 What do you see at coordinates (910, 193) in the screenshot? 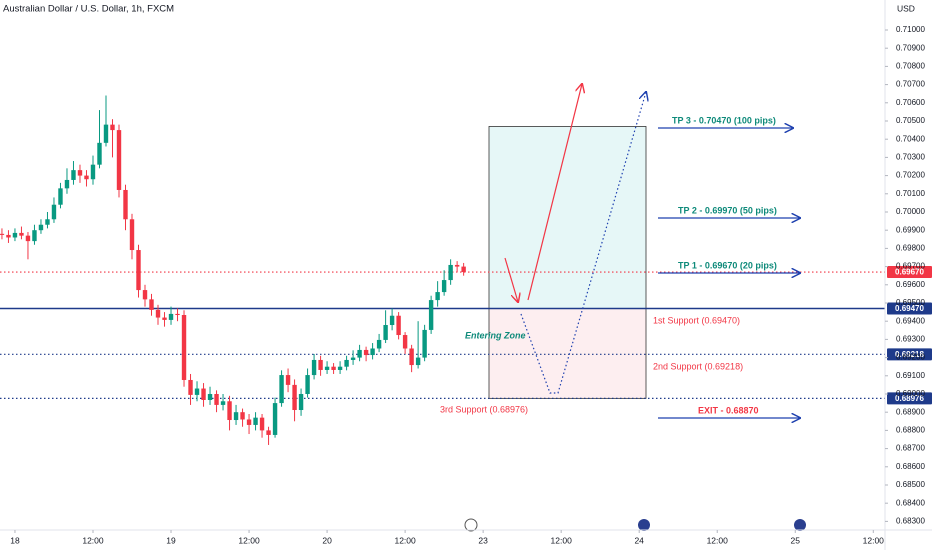
I see `y-tick-label: 0.70100` at bounding box center [910, 193].